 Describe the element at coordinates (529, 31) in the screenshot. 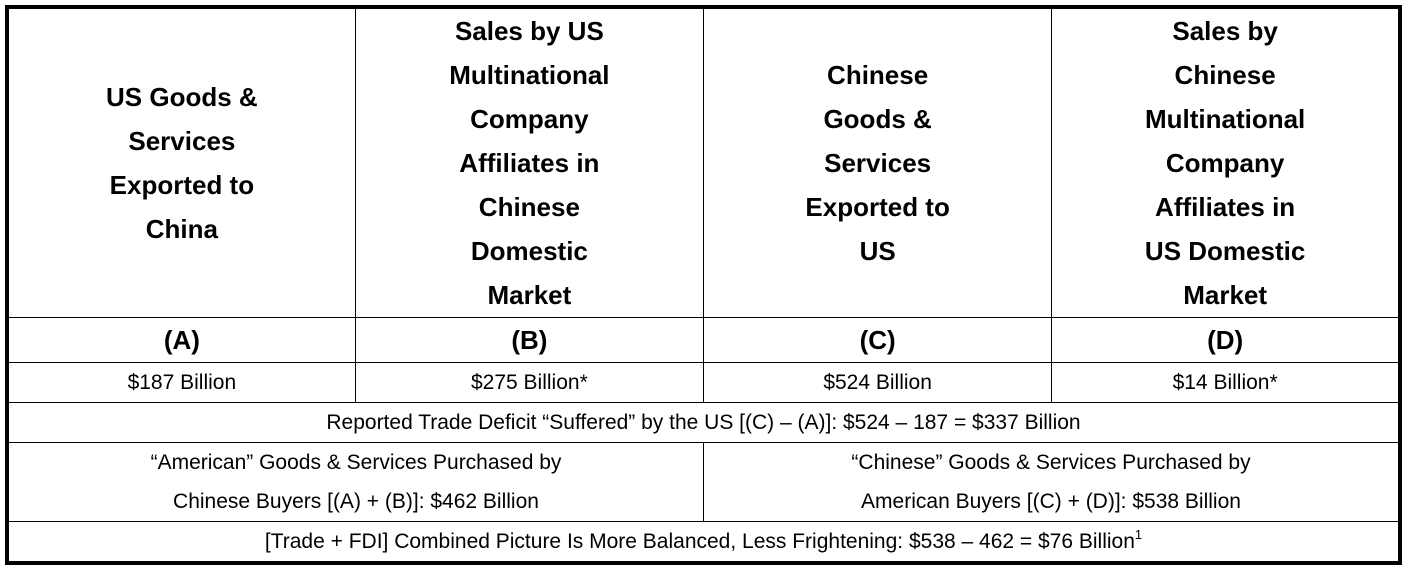

I see `text-line: Sales by US` at that location.